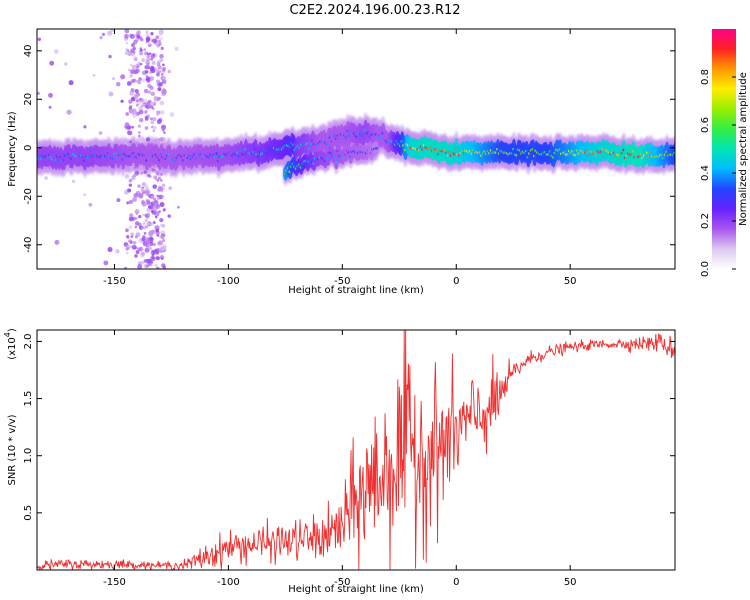 The height and width of the screenshot is (600, 750). What do you see at coordinates (12, 449) in the screenshot?
I see `snr-y-label: SNR (10 * v/v)` at bounding box center [12, 449].